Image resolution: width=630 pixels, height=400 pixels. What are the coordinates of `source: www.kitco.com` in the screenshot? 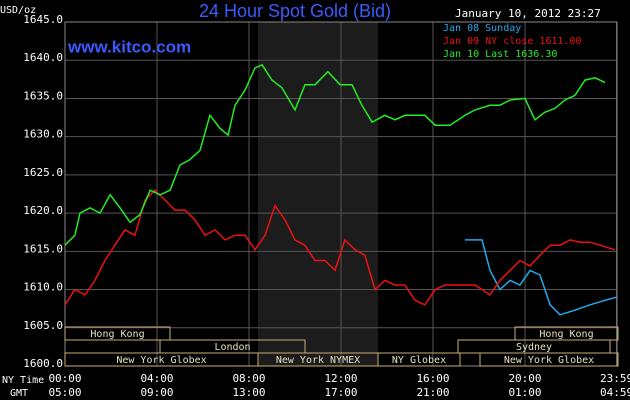 It's located at (129, 46).